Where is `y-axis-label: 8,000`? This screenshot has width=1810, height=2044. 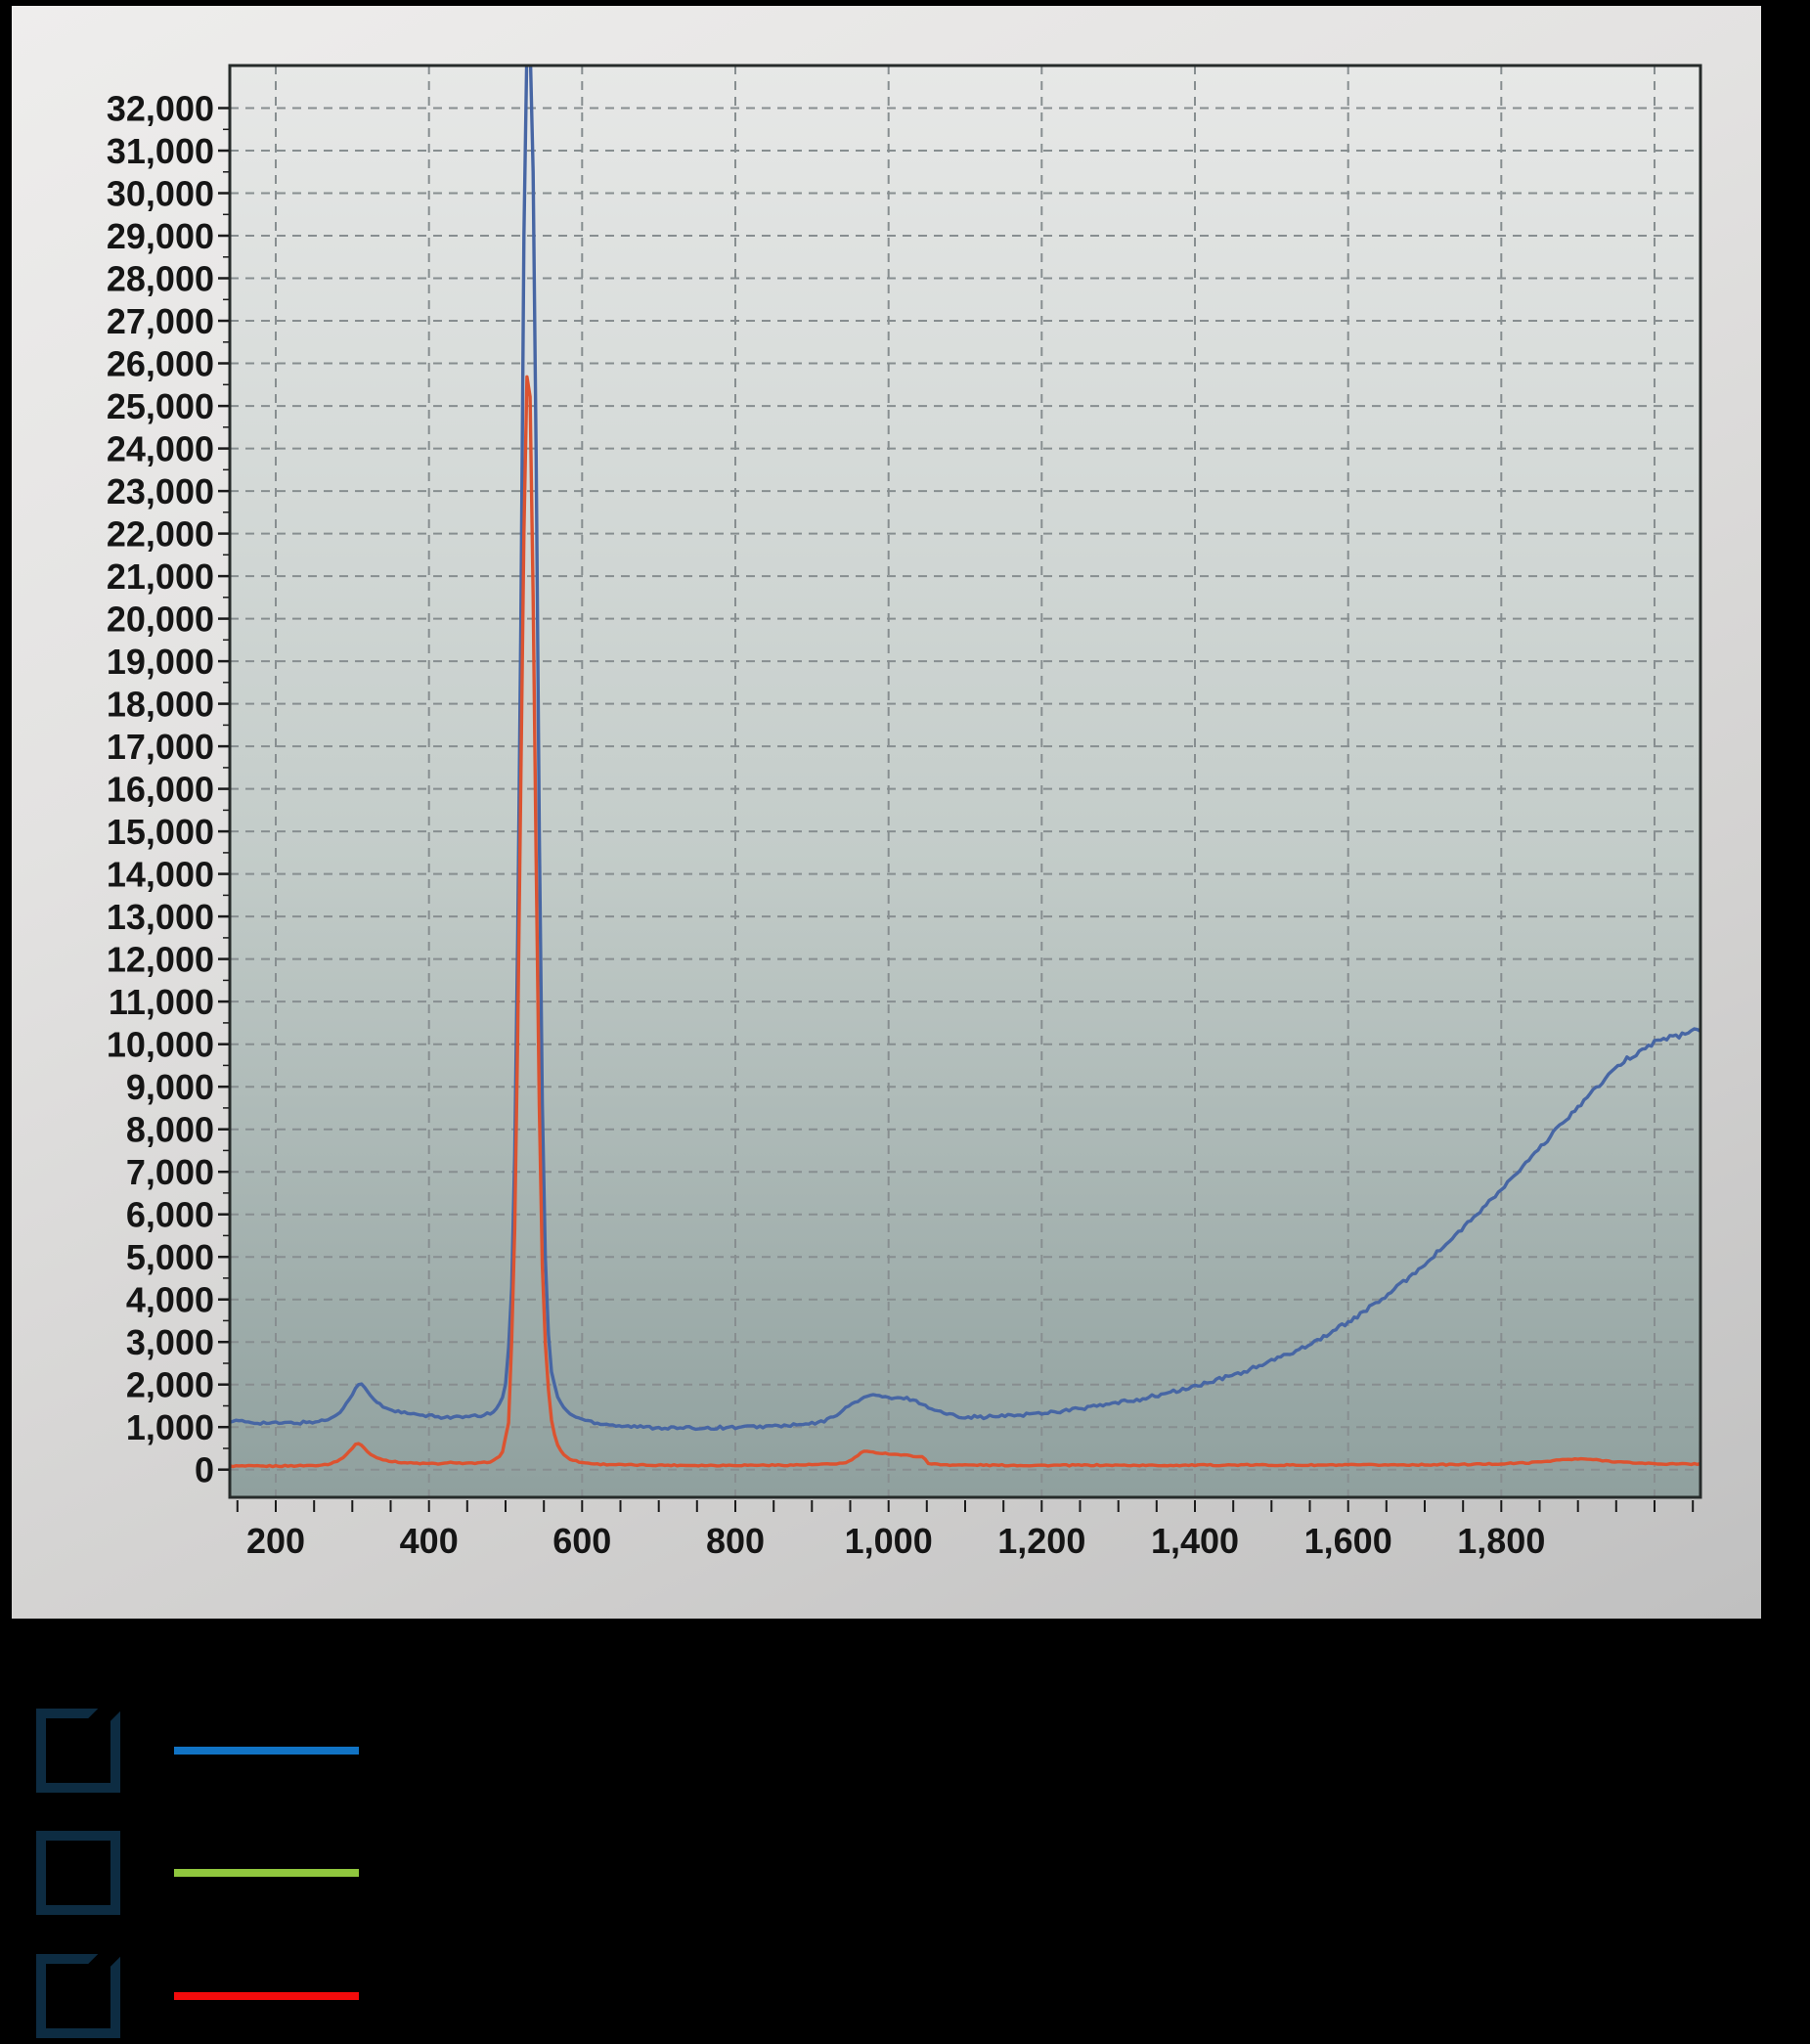 y-axis-label: 8,000 is located at coordinates (170, 1130).